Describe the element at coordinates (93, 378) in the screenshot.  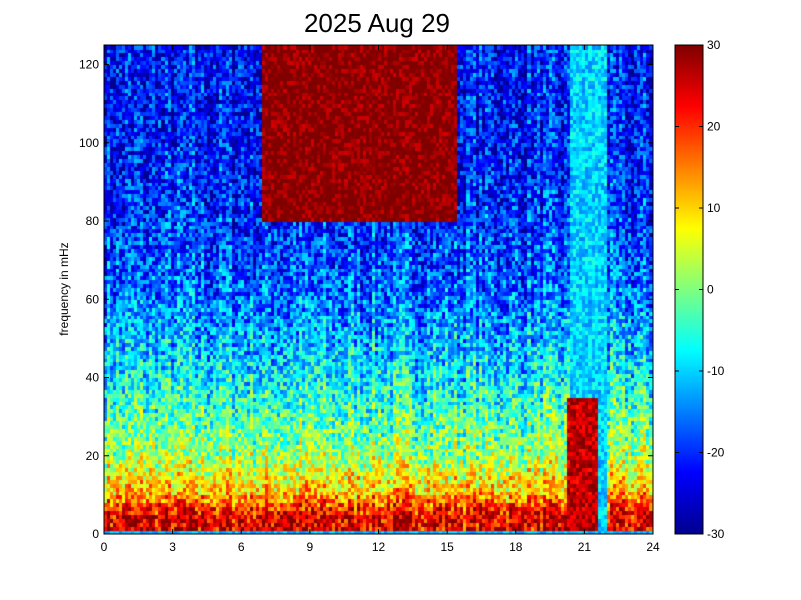
I see `y-tick-label: 40` at that location.